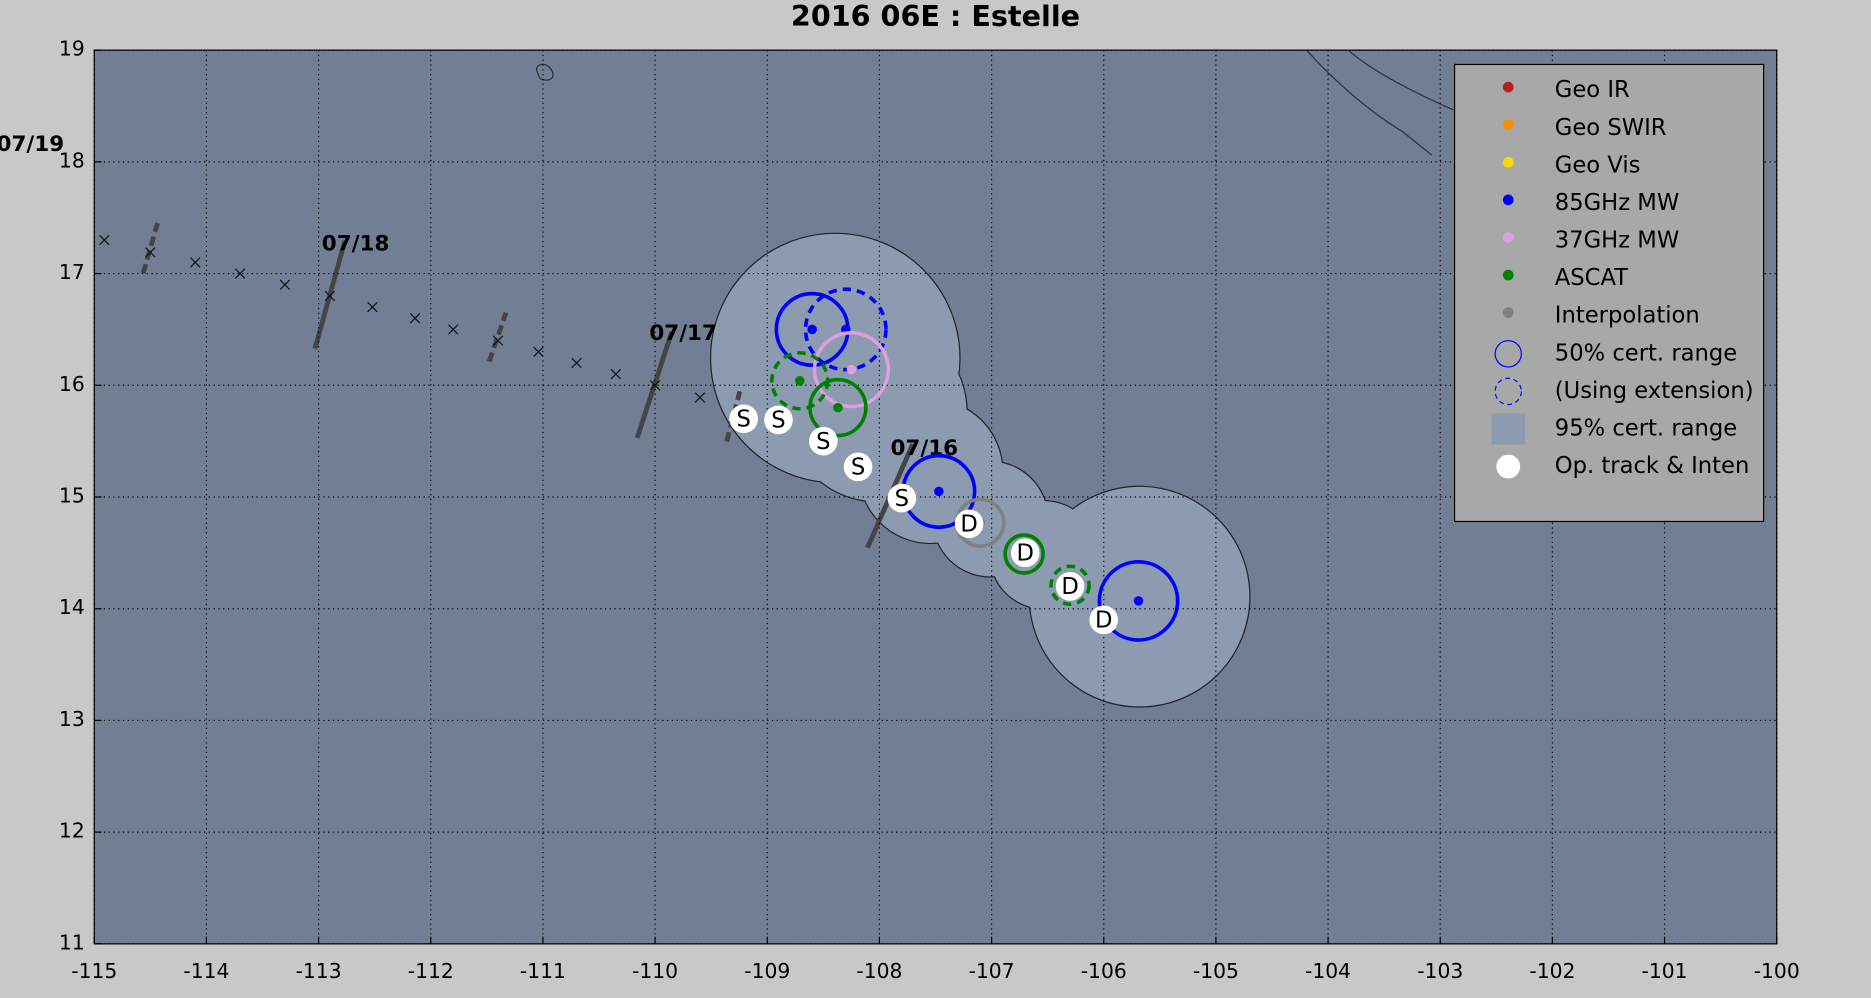 The width and height of the screenshot is (1871, 998). I want to click on y-tick-label: 15, so click(72, 495).